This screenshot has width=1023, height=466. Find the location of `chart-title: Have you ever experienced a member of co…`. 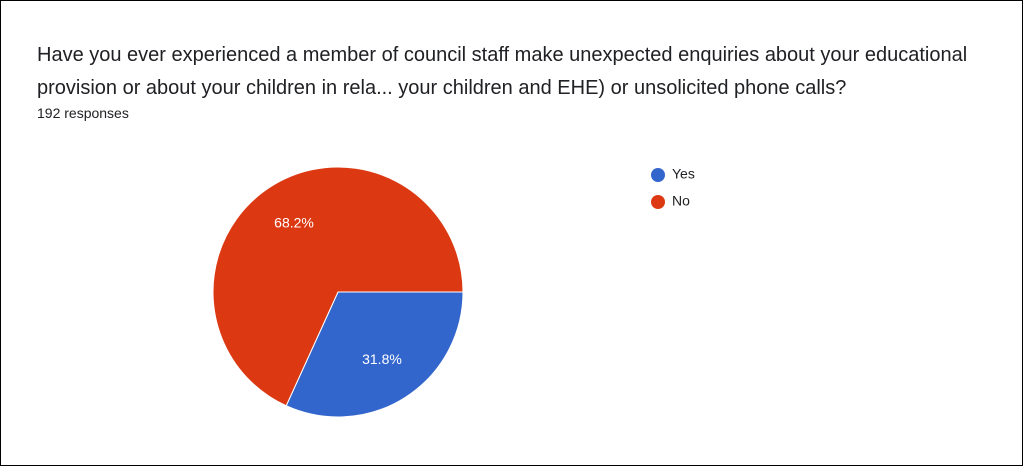

chart-title: Have you ever experienced a member of co… is located at coordinates (502, 71).